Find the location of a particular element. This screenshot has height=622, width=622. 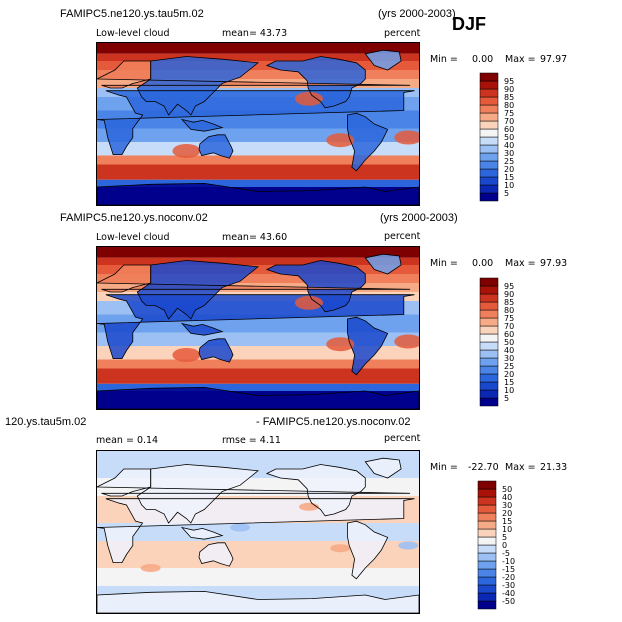

panel2-mean: mean= 43.60 is located at coordinates (255, 237).